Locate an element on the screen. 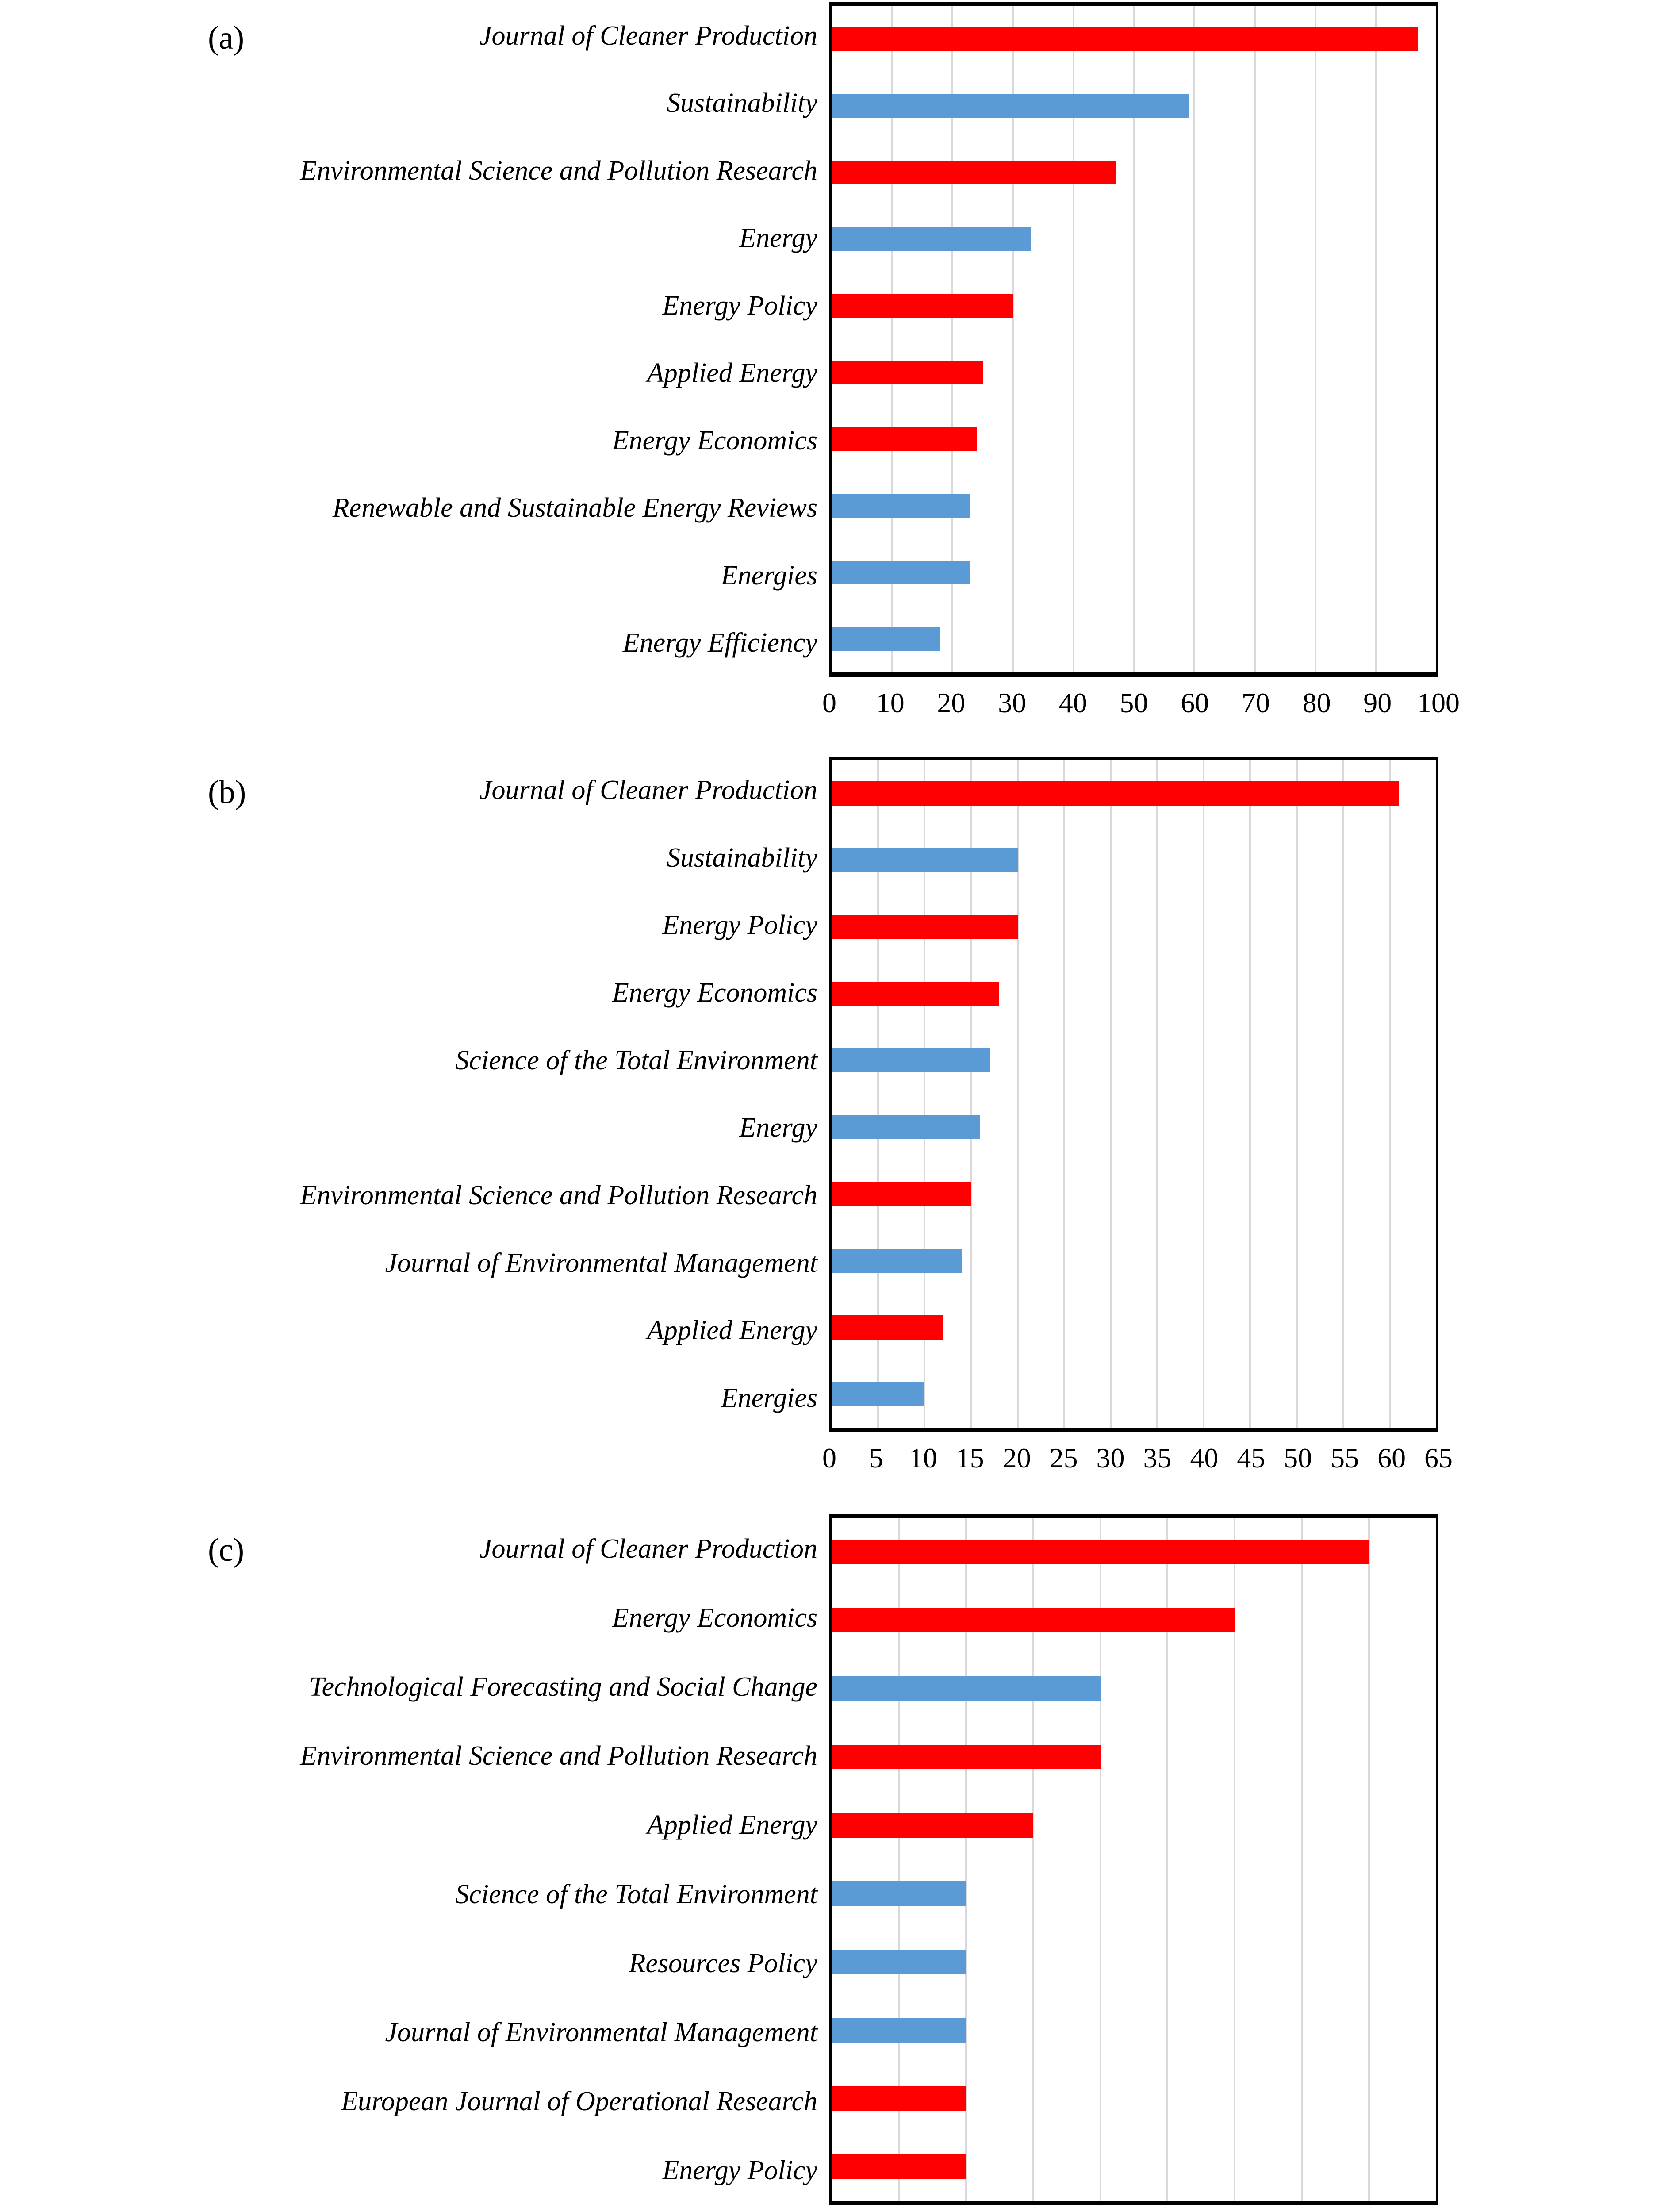  plot-area is located at coordinates (1133, 1094).